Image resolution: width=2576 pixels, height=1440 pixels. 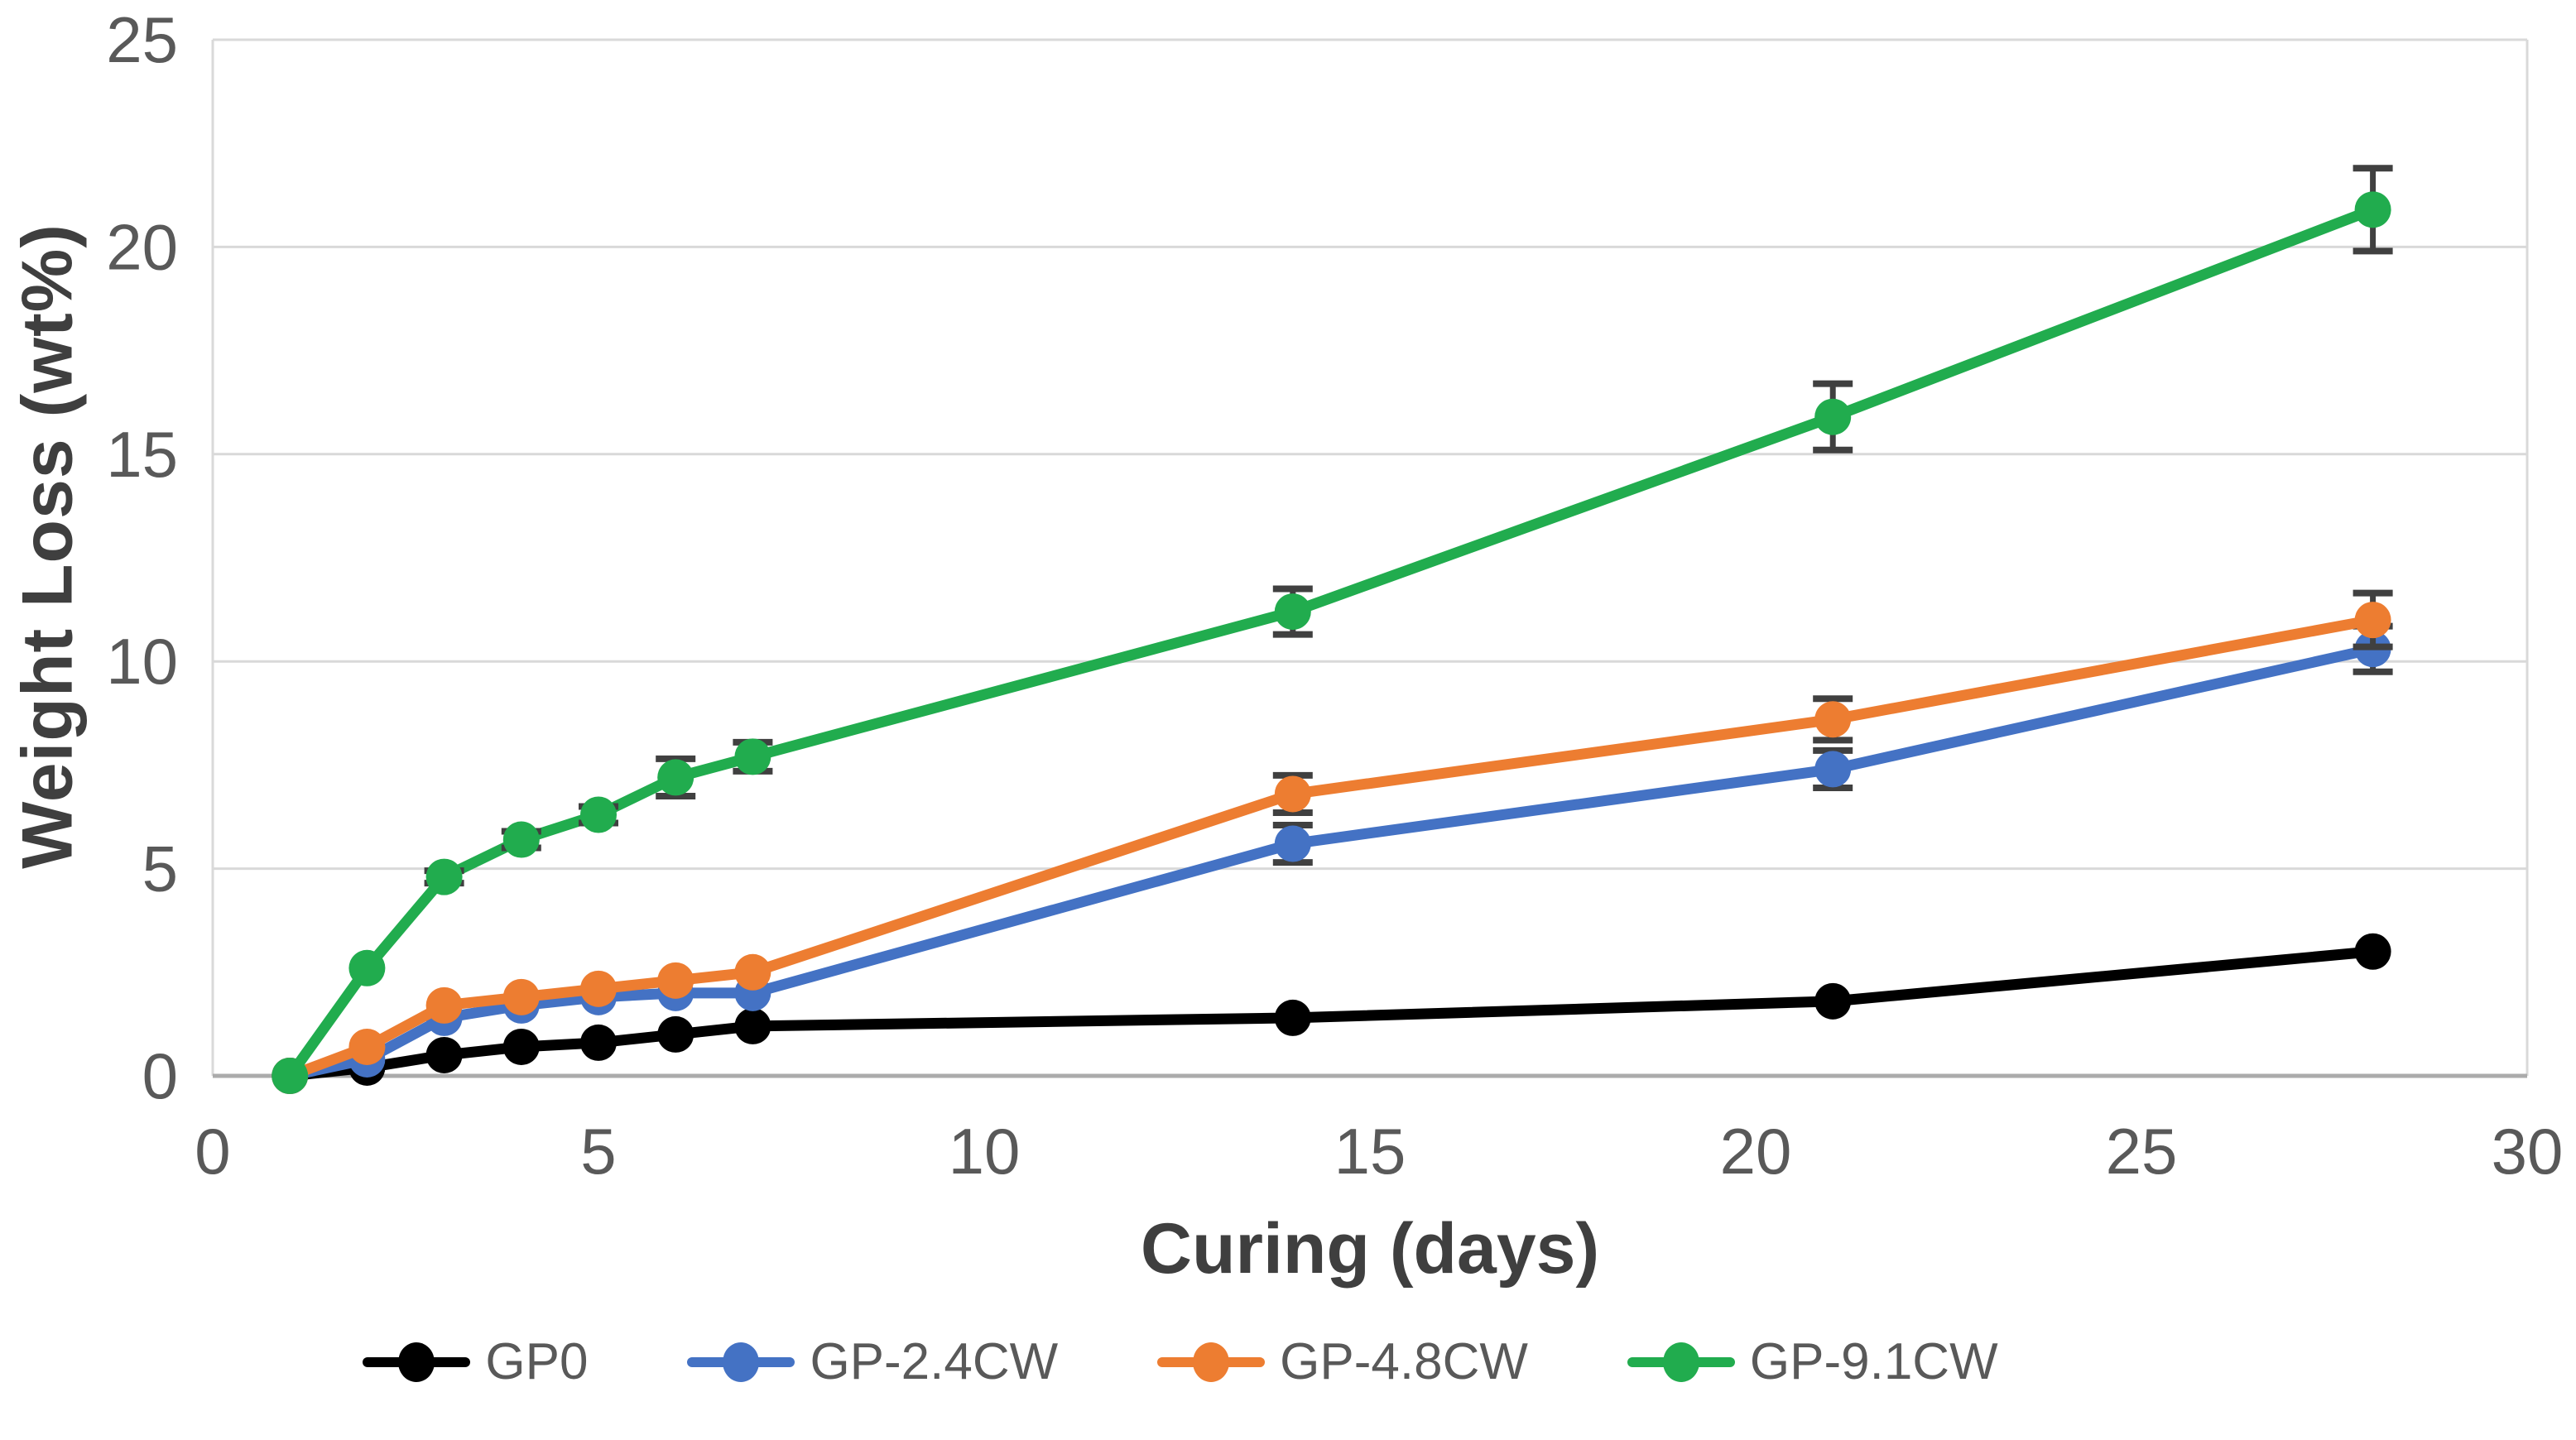 I want to click on legend-item-gp0: GP0, so click(x=475, y=1361).